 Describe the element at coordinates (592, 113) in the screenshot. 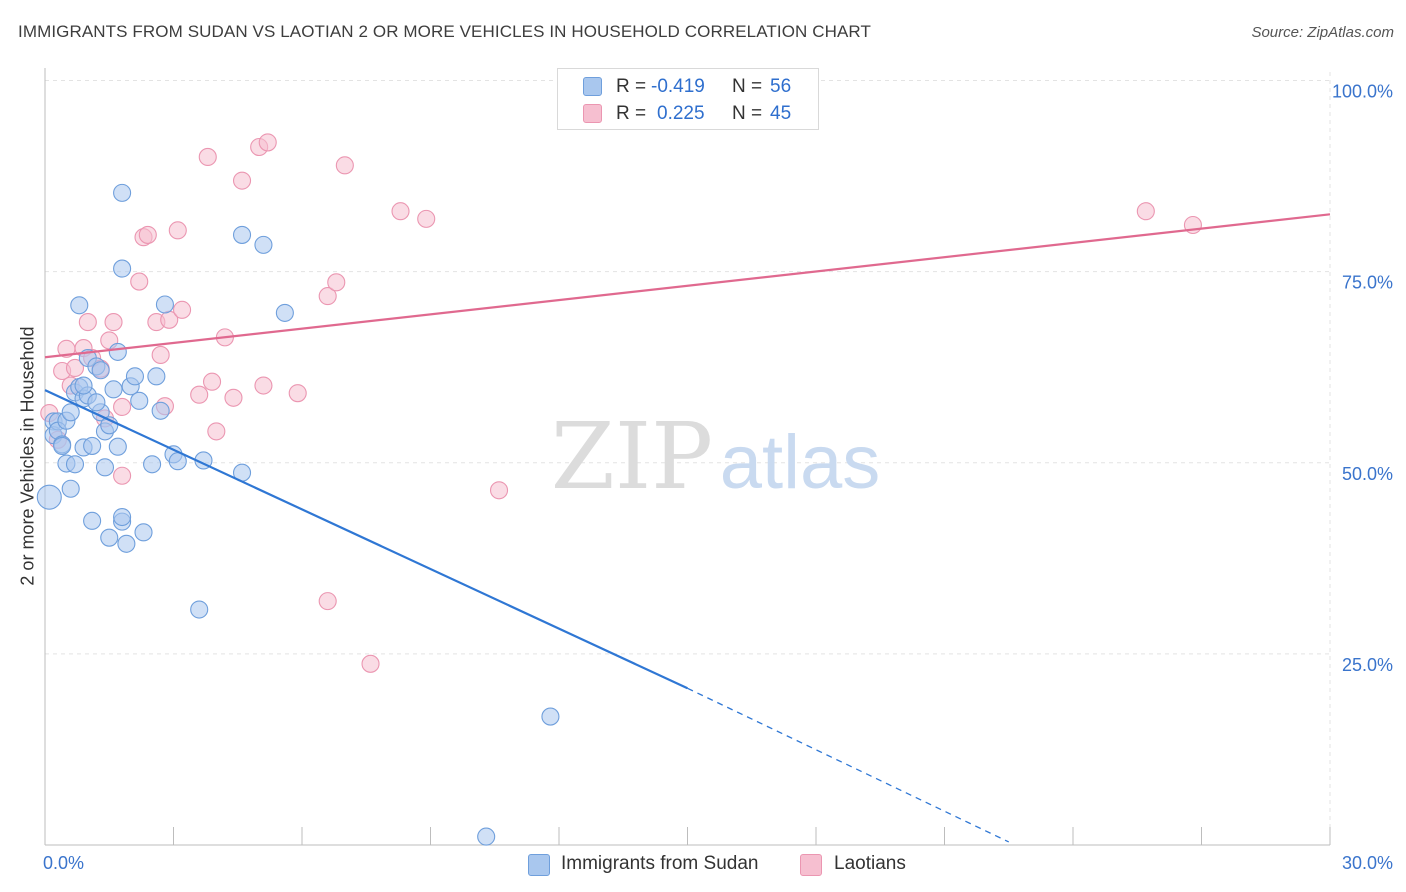

I see `legend-swatch-pink` at that location.